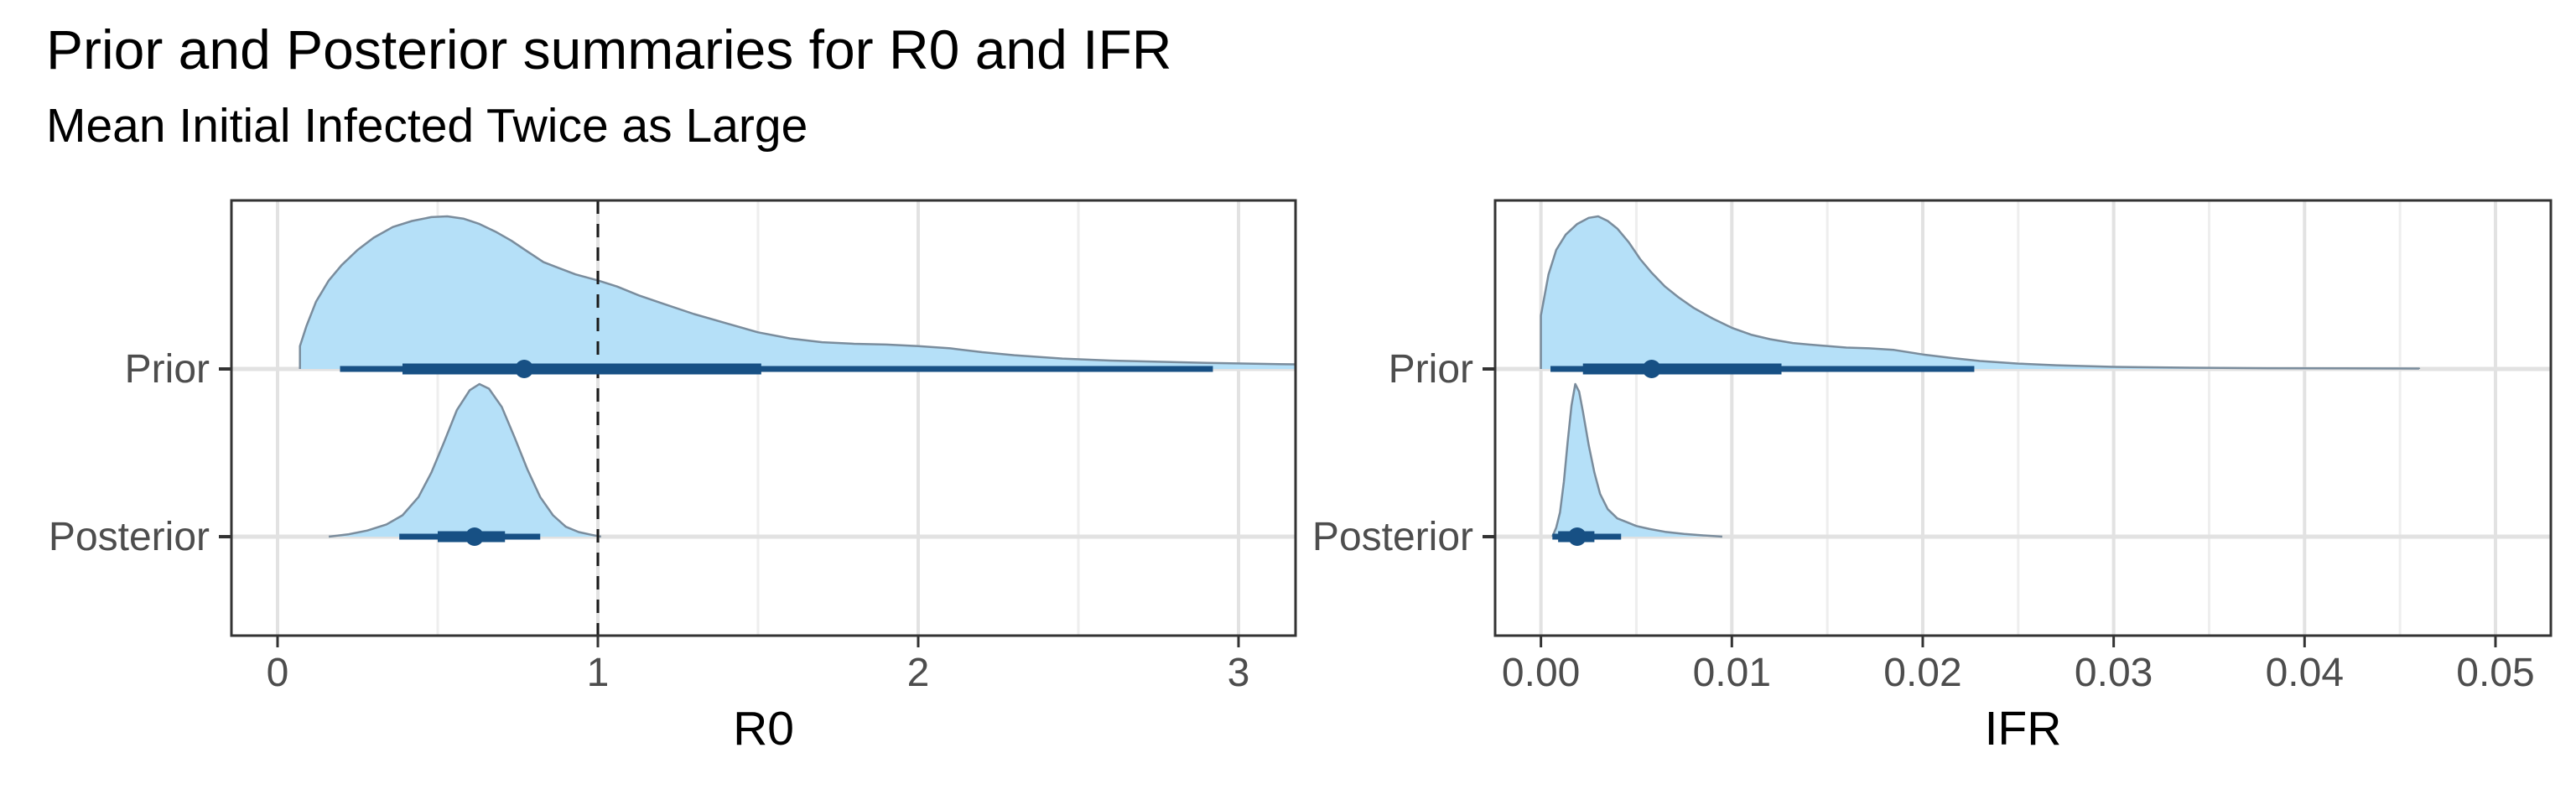 Image resolution: width=2576 pixels, height=805 pixels. Describe the element at coordinates (918, 673) in the screenshot. I see `x-tick-label: 2` at that location.